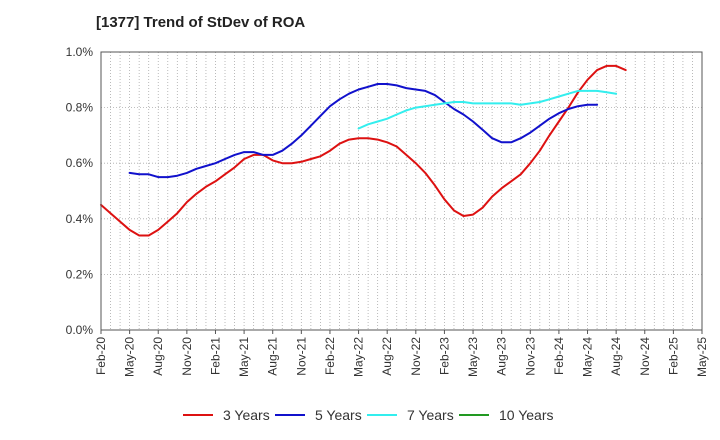 Image resolution: width=720 pixels, height=440 pixels. What do you see at coordinates (338, 415) in the screenshot?
I see `legend-label: 5 Years` at bounding box center [338, 415].